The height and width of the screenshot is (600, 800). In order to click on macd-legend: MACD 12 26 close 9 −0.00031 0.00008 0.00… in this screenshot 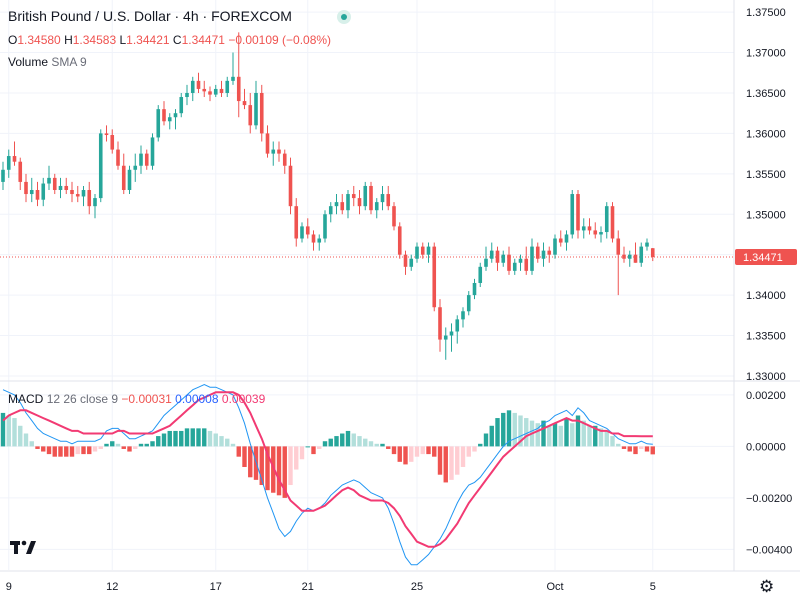, I will do `click(136, 399)`.